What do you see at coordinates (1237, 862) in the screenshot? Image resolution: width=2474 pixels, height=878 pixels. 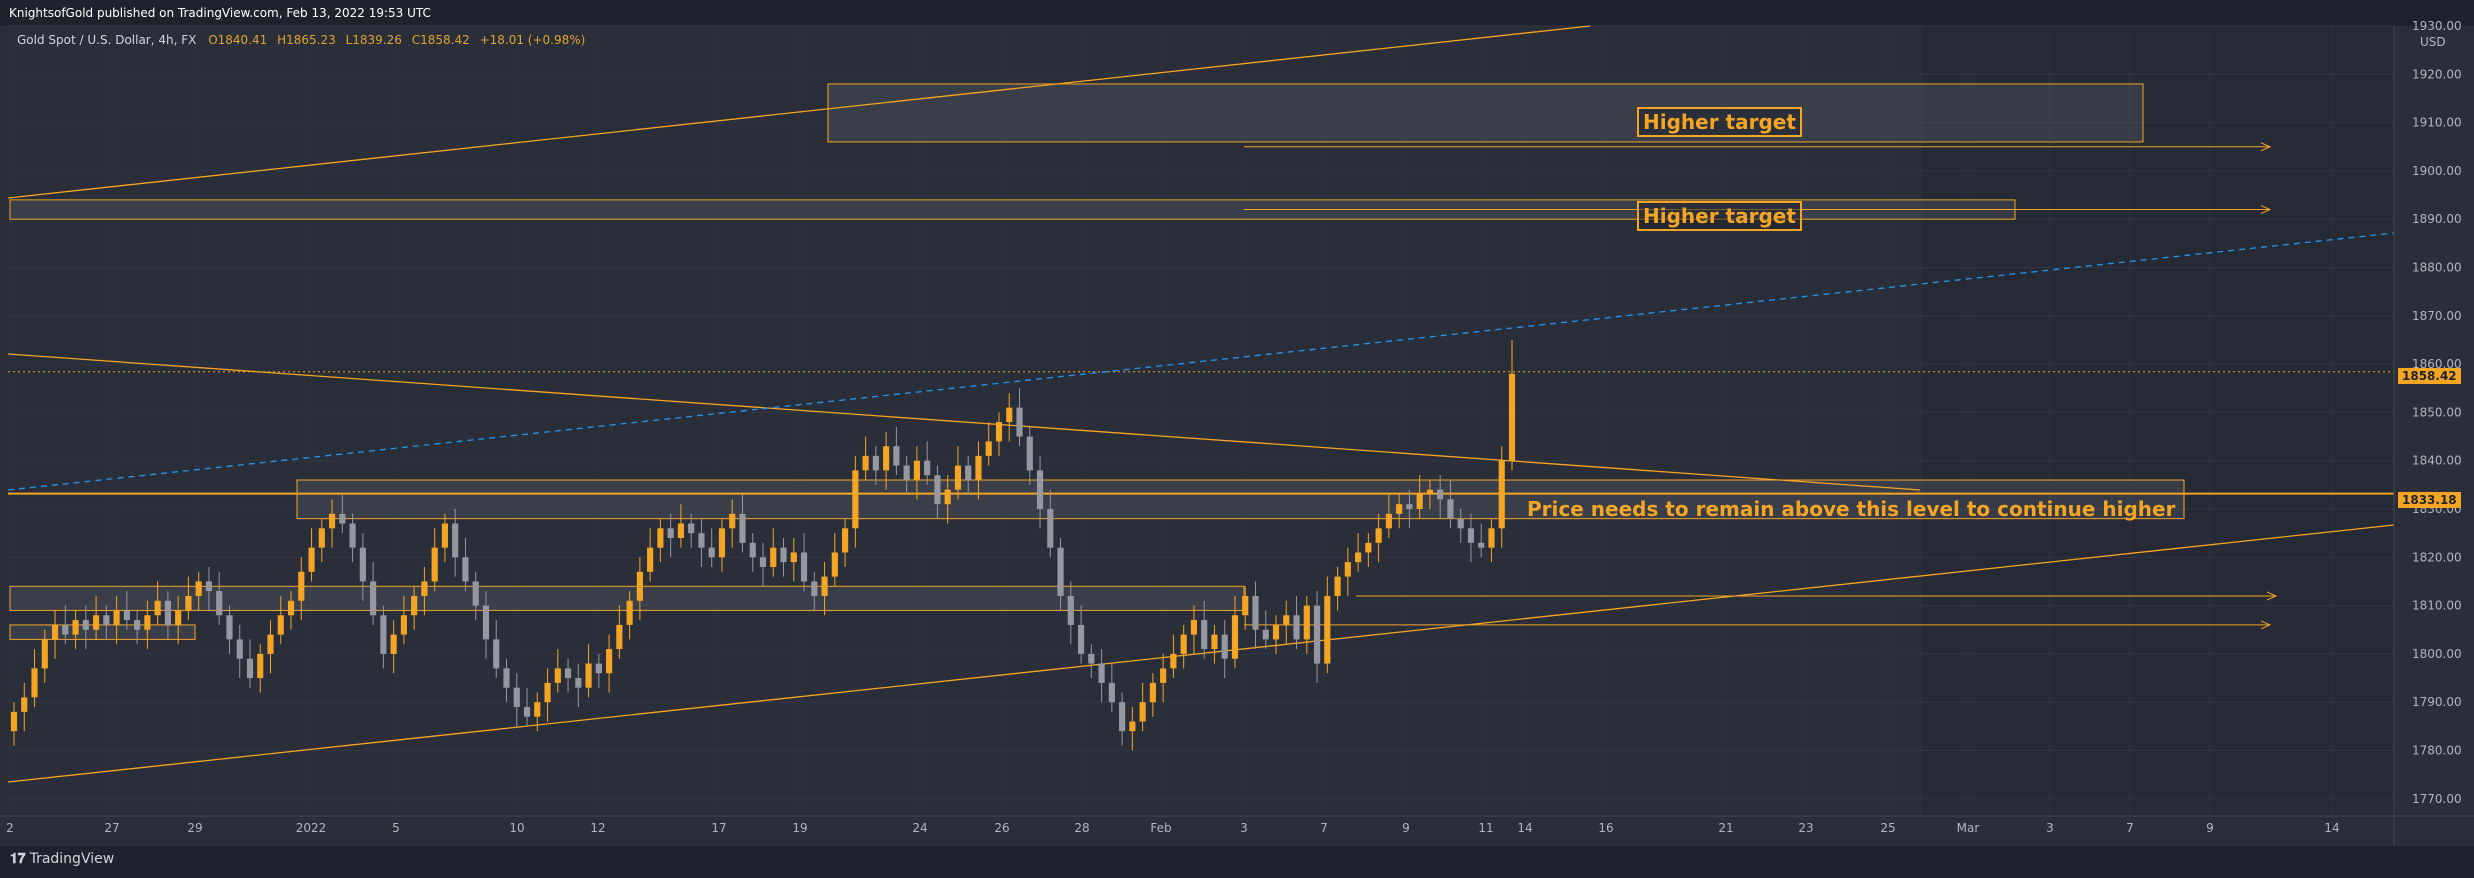 I see `footer-bar` at bounding box center [1237, 862].